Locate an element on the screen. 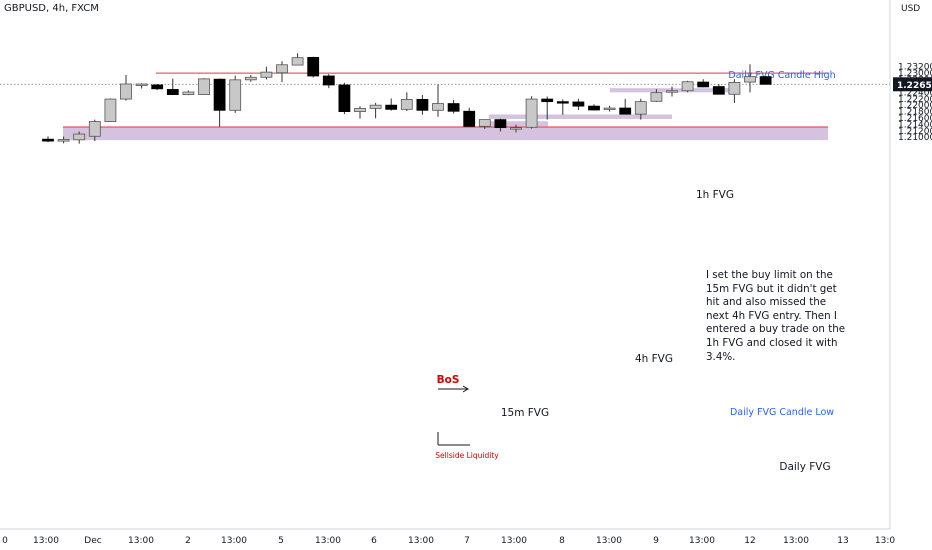 The width and height of the screenshot is (932, 550). time-tick-label: 5 is located at coordinates (281, 541).